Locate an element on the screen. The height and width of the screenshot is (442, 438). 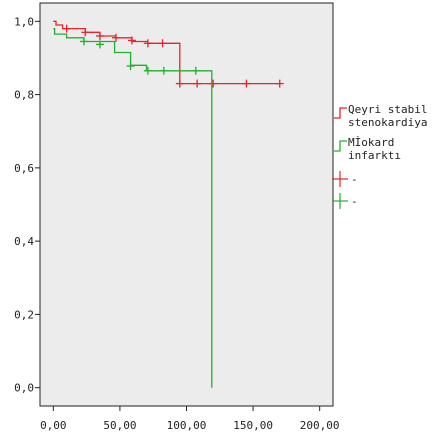
y-tick-label: 0,6 is located at coordinates (24, 168).